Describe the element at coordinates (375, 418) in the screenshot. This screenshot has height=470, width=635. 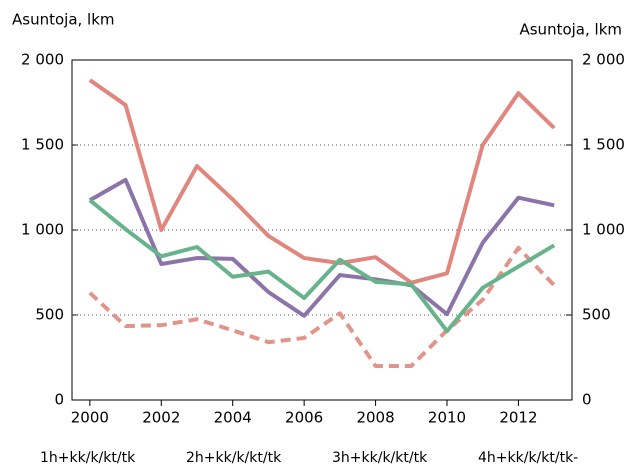
I see `x-tick-label: 2008` at that location.